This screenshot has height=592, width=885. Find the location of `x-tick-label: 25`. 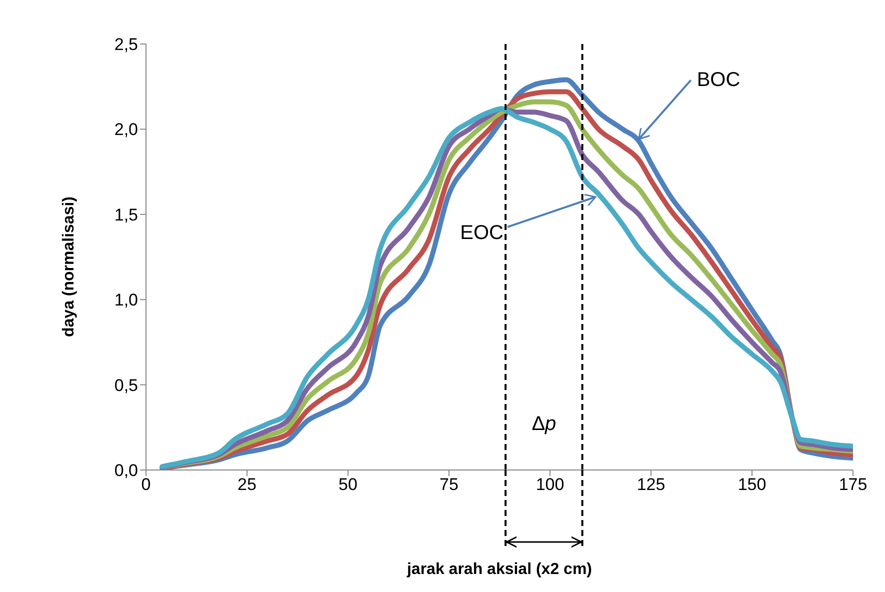

x-tick-label: 25 is located at coordinates (247, 484).